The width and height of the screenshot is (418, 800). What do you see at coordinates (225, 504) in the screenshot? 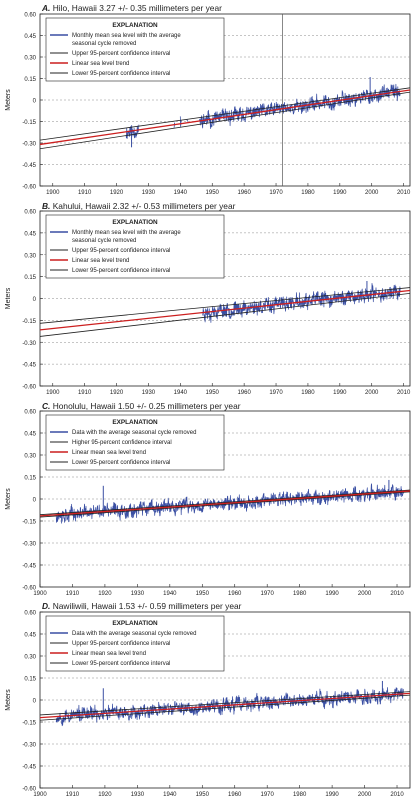
I see `lower-confidence-line` at bounding box center [225, 504].